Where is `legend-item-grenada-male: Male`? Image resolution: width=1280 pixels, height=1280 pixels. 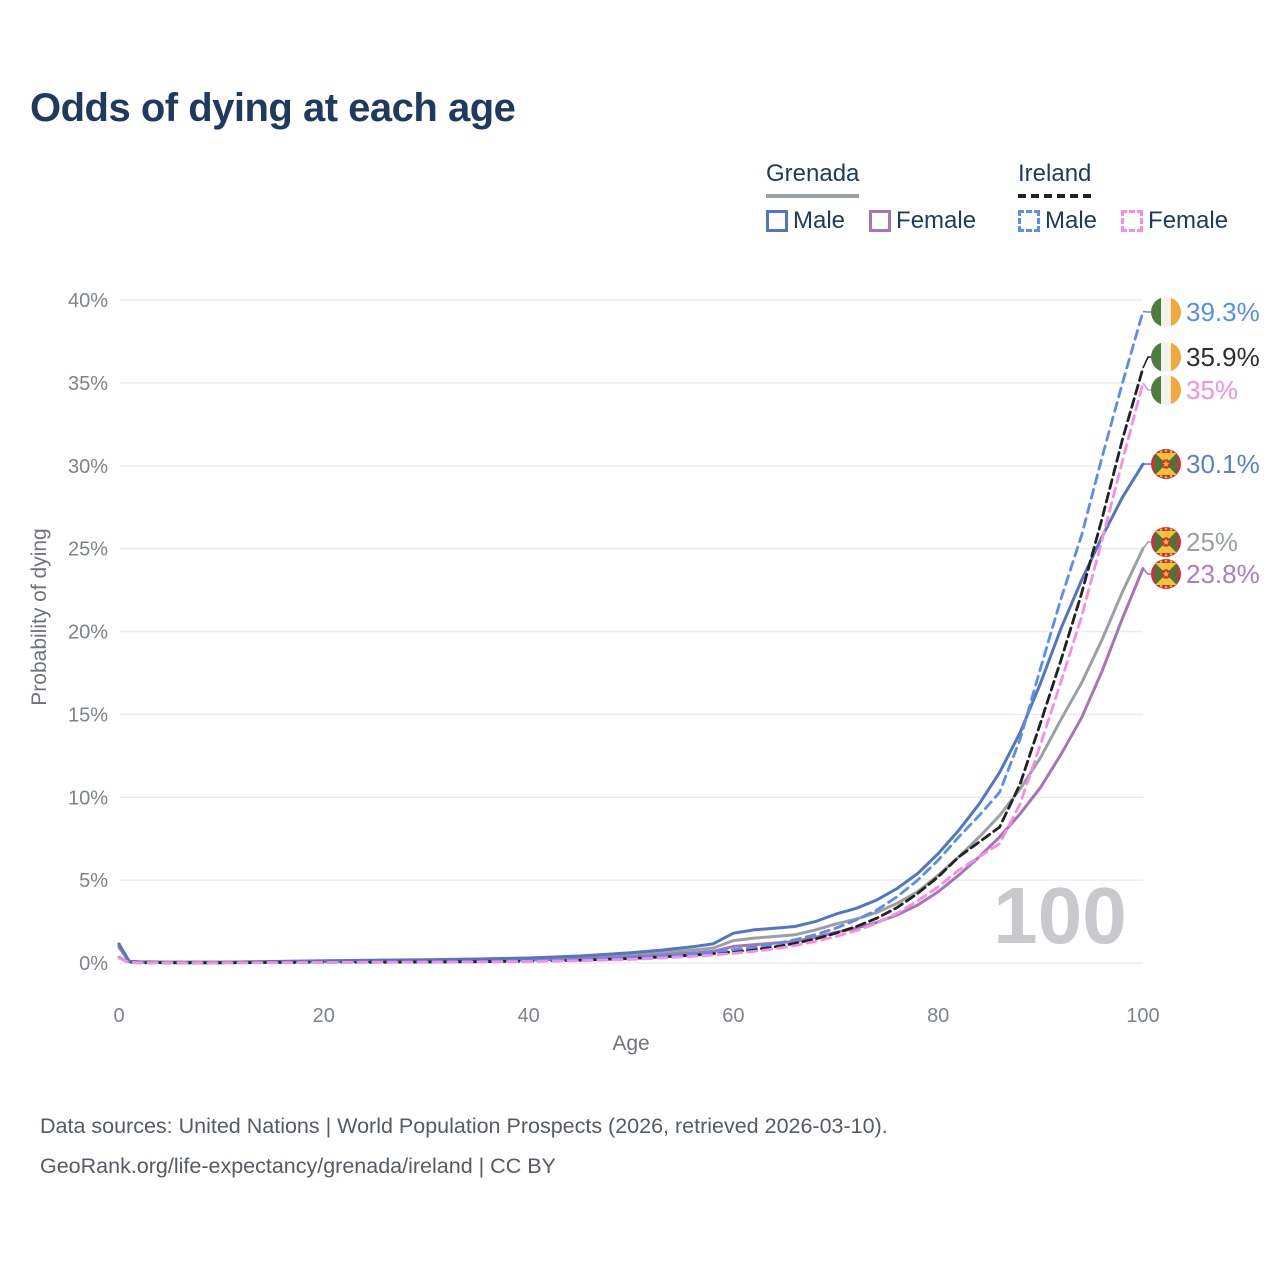
legend-item-grenada-male: Male is located at coordinates (805, 221).